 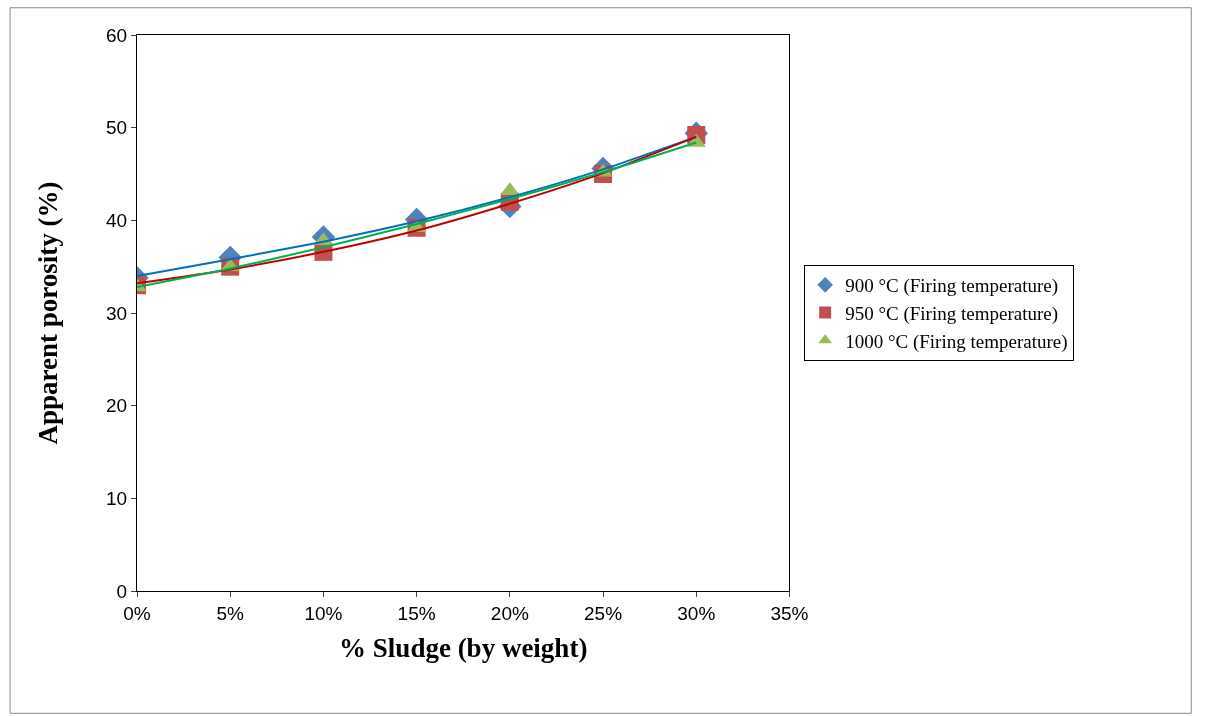 What do you see at coordinates (952, 313) in the screenshot?
I see `legend-label: 950 °C (Firing temperature)` at bounding box center [952, 313].